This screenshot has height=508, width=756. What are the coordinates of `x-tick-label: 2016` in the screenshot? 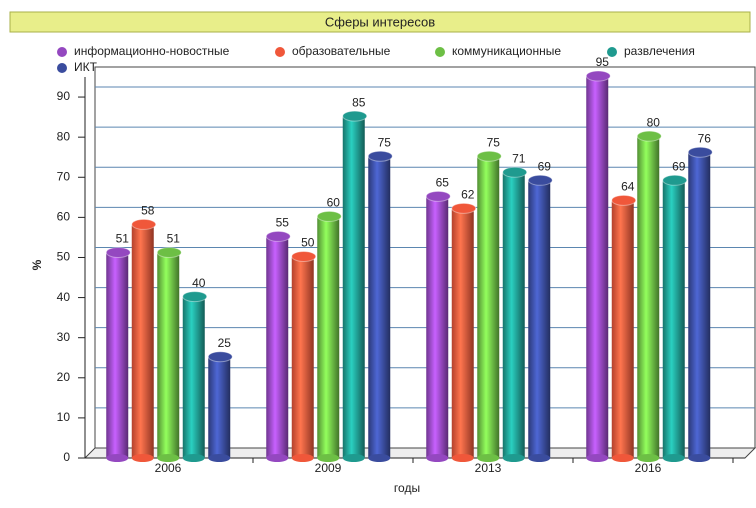 It's located at (648, 468).